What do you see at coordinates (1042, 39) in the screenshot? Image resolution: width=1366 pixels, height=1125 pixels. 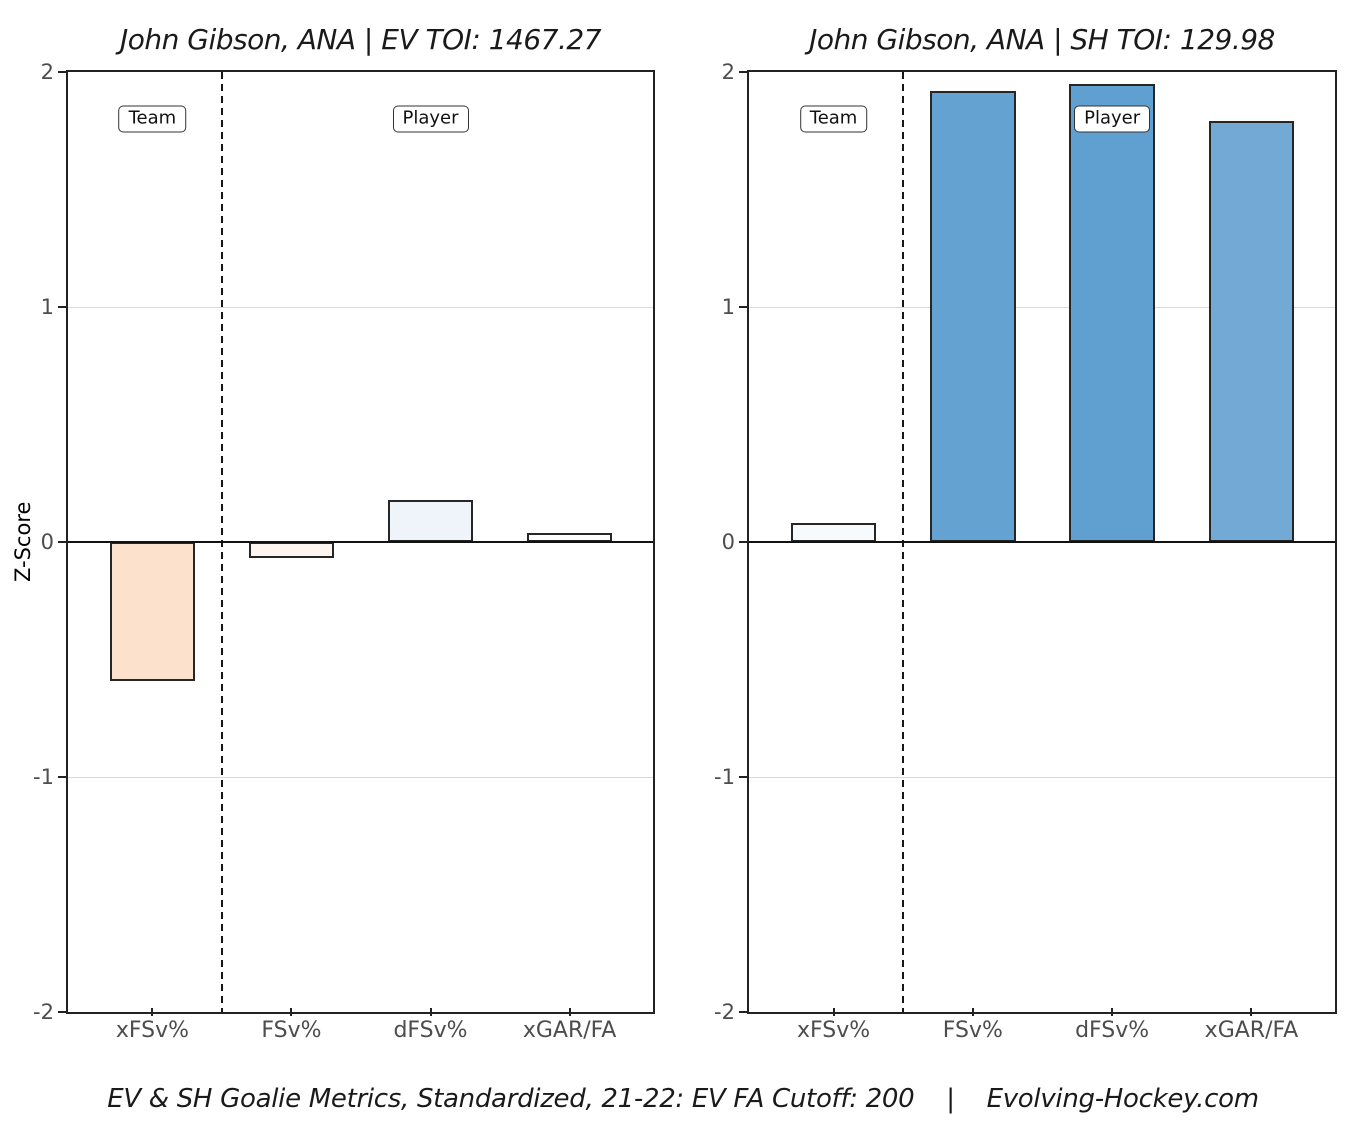 I see `chart-title-sh: John Gibson, ANA | SH TOI: 129.98` at bounding box center [1042, 39].